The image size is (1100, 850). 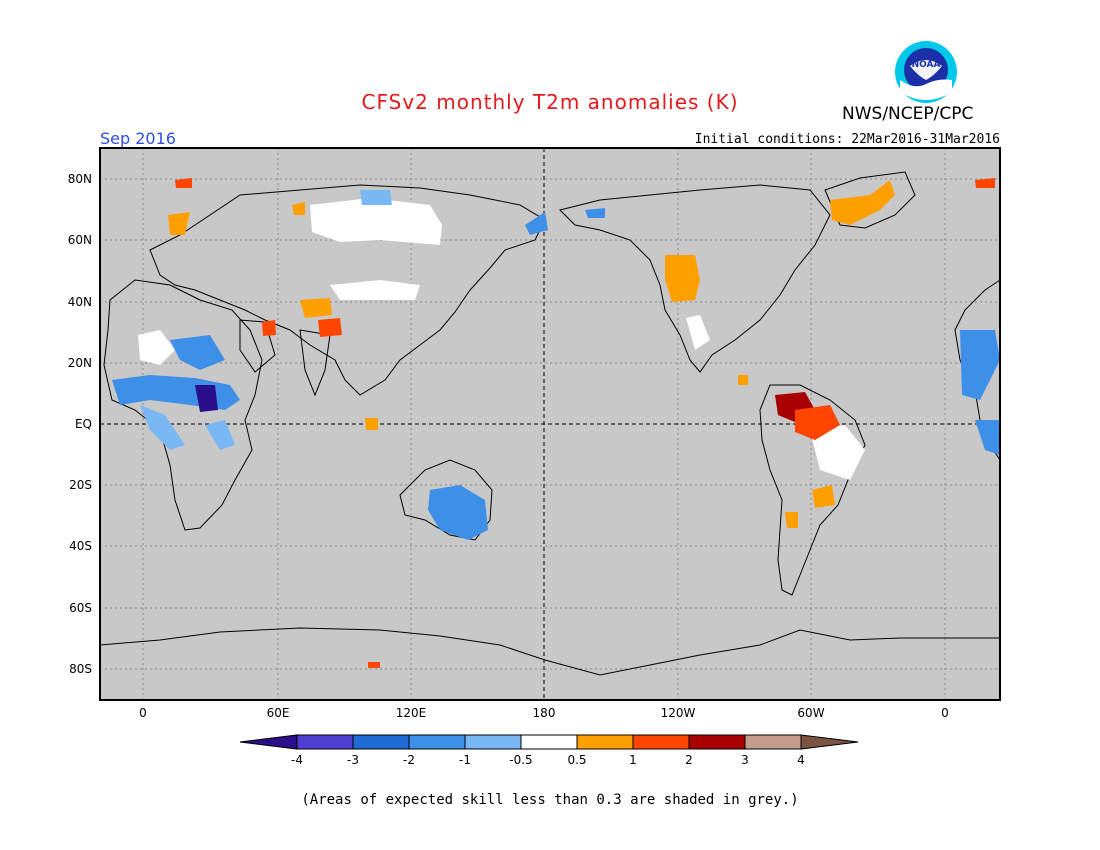 What do you see at coordinates (548, 760) in the screenshot?
I see `colorbar-ticks: -4 -3 -2 -1 -0.5 0.5 1 2 3 4` at bounding box center [548, 760].